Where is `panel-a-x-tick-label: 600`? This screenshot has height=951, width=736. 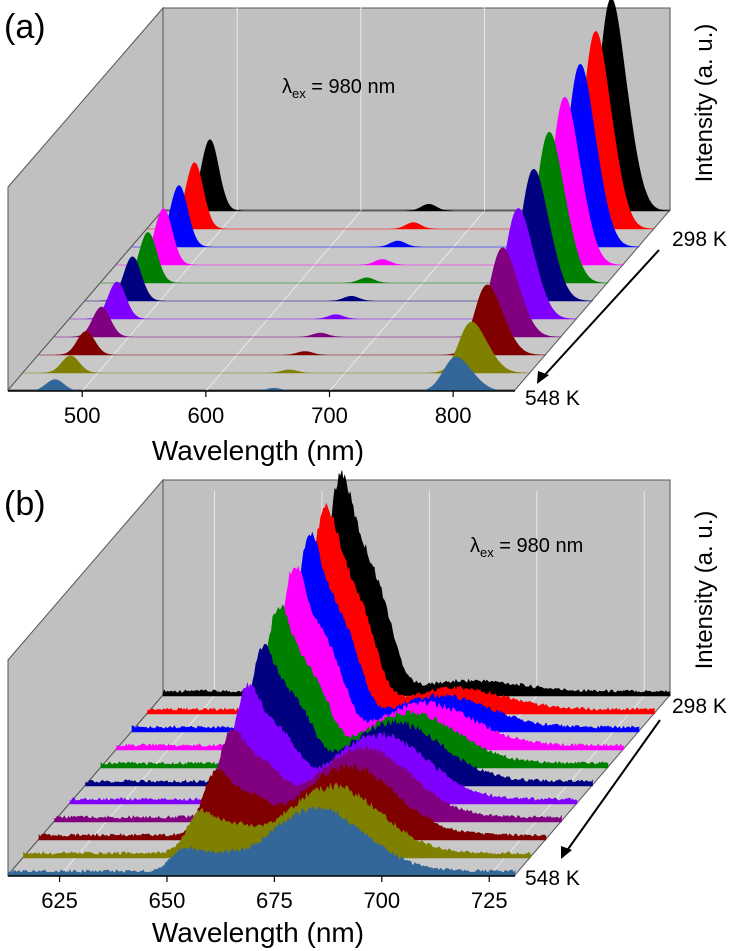
panel-a-x-tick-label: 600 is located at coordinates (205, 415).